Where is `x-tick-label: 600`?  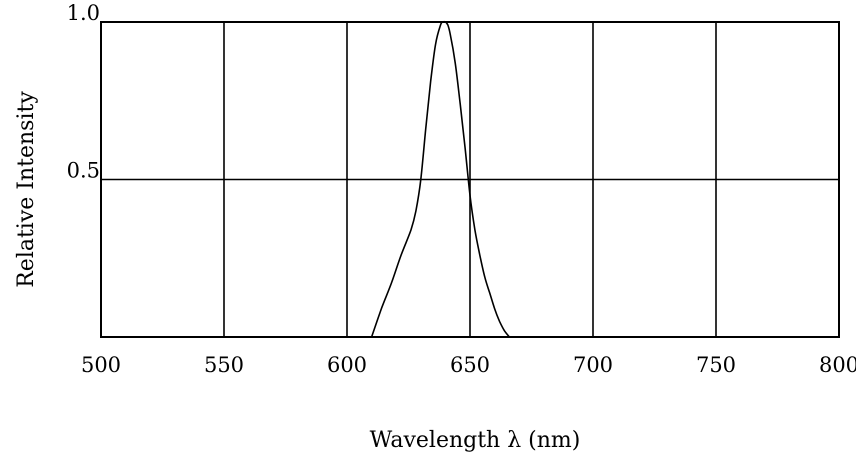
x-tick-label: 600 is located at coordinates (347, 365).